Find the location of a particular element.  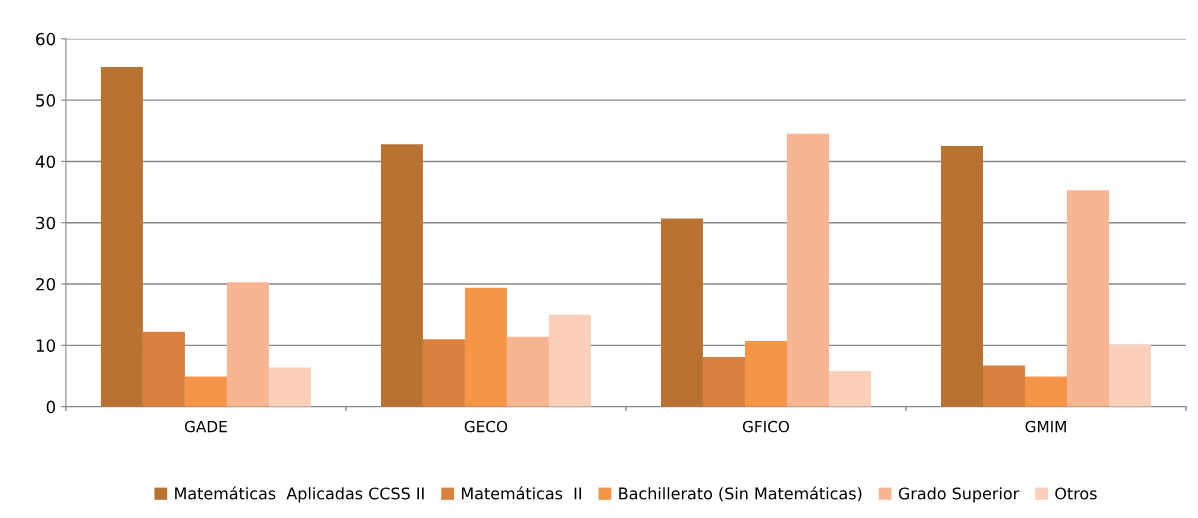

y-tick-label: 40 is located at coordinates (45, 162).